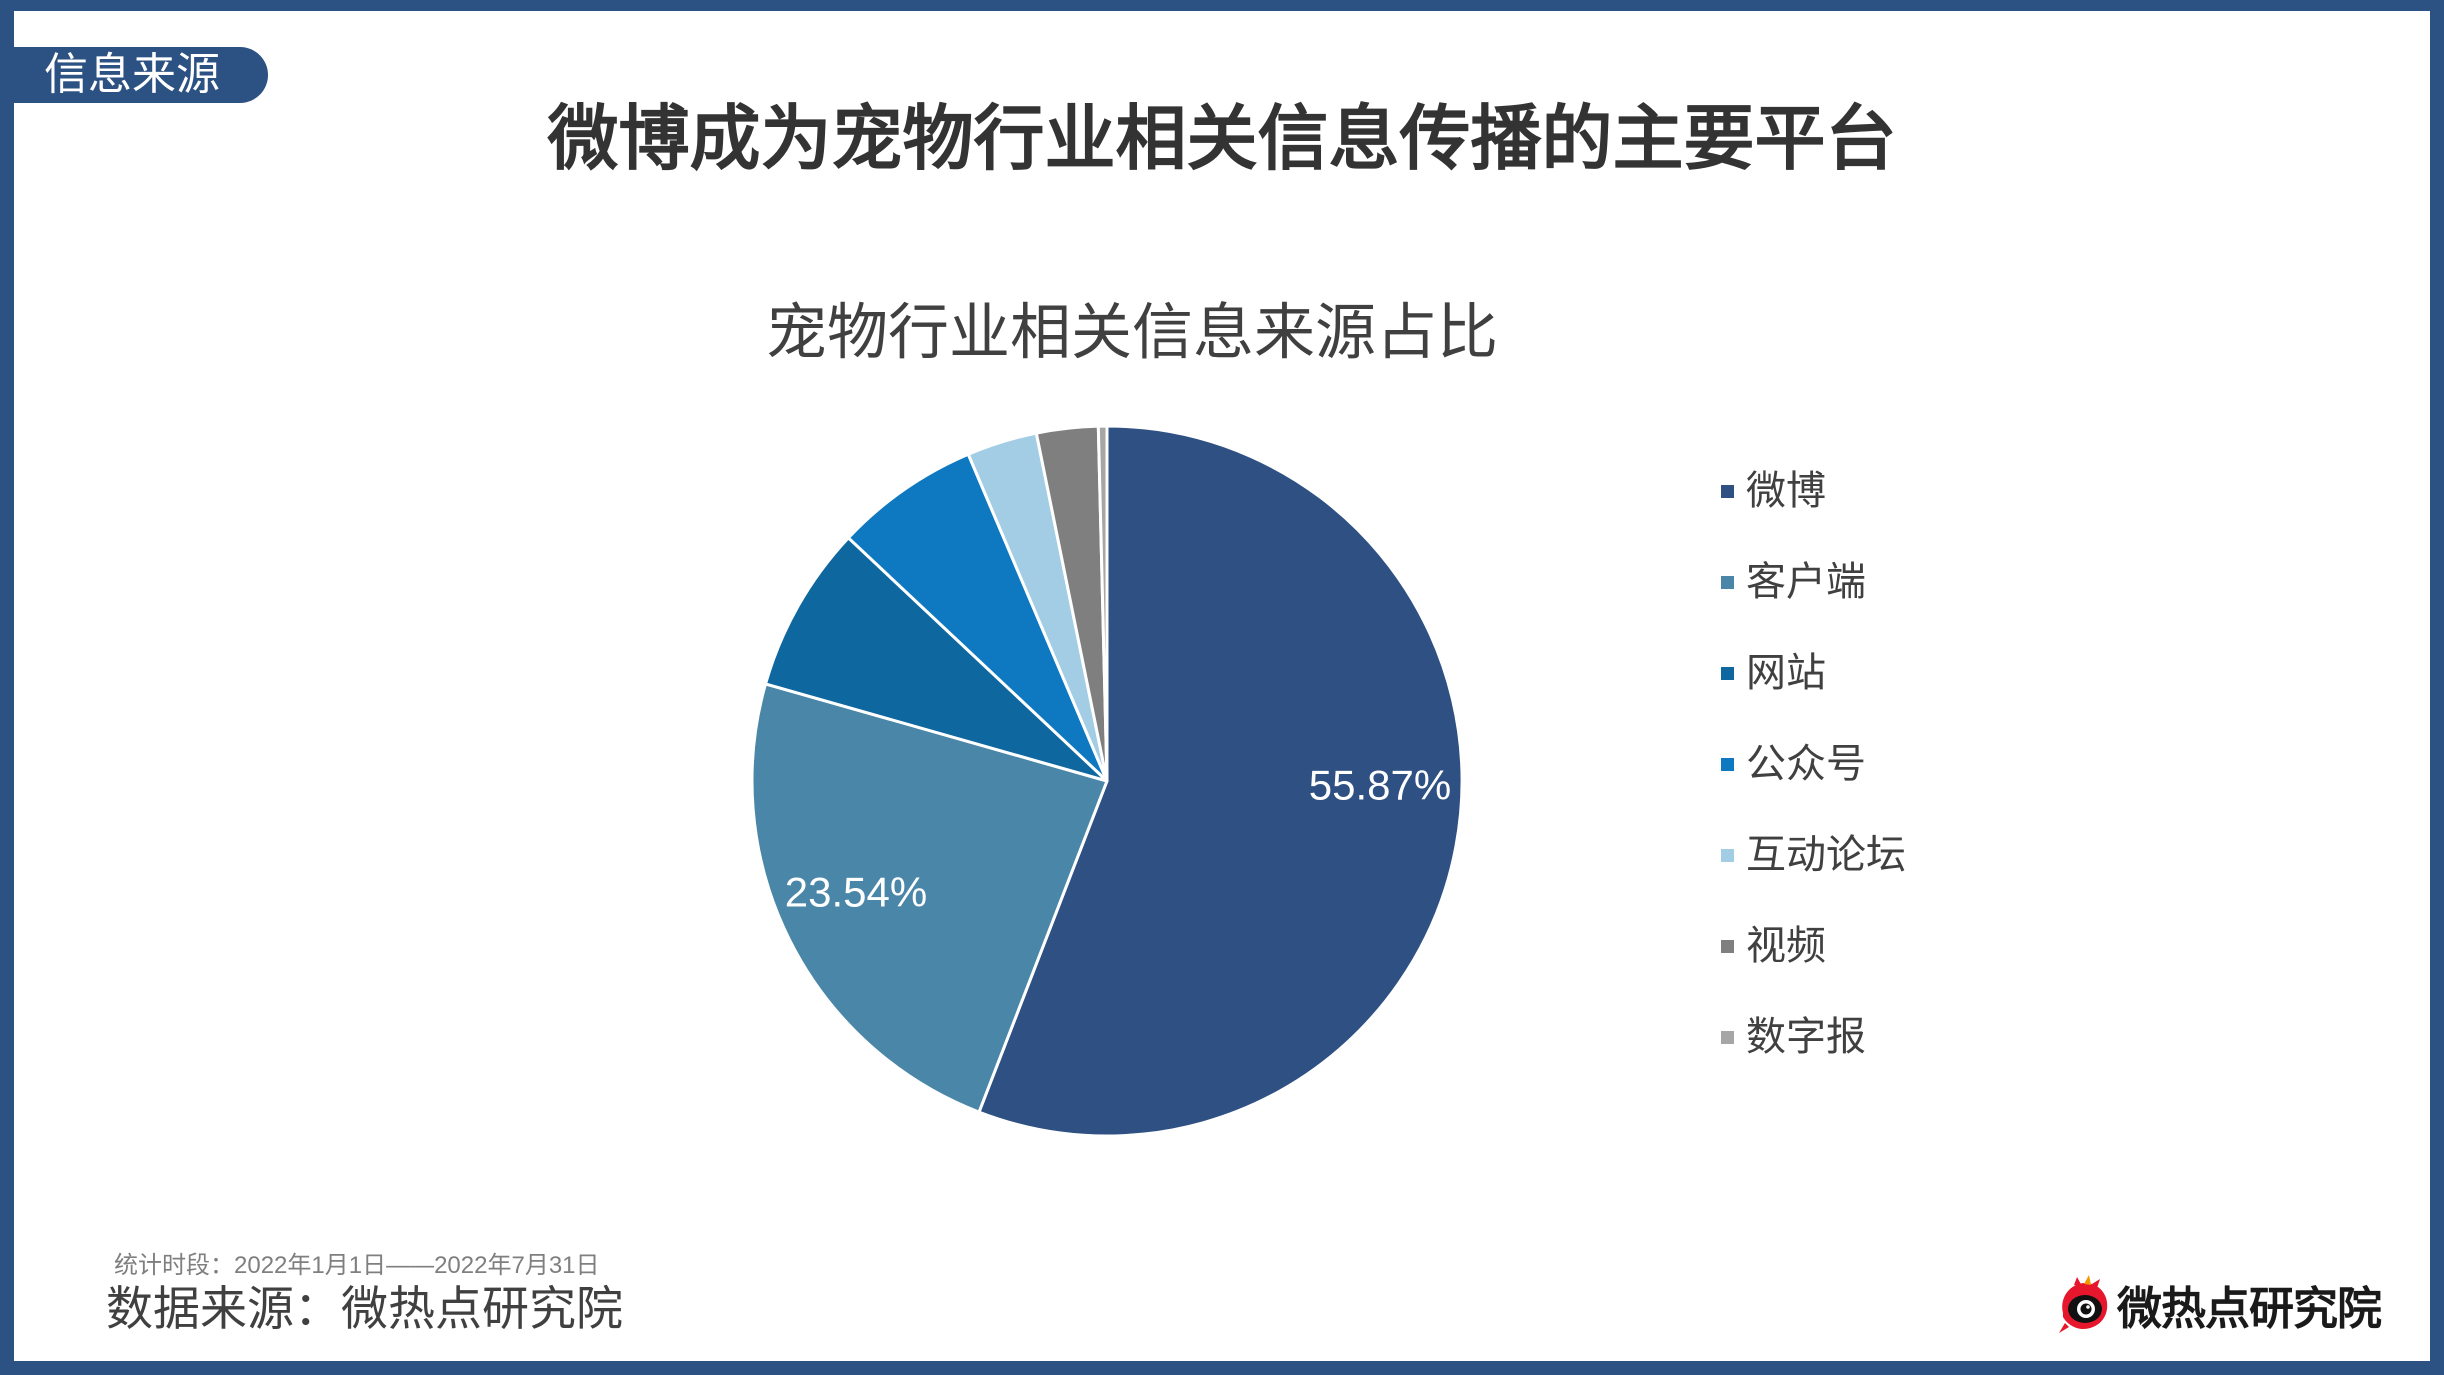 The width and height of the screenshot is (2444, 1375). I want to click on chart-legend: 微博客户端网站公众号互动论坛视频数字报, so click(1921, 764).